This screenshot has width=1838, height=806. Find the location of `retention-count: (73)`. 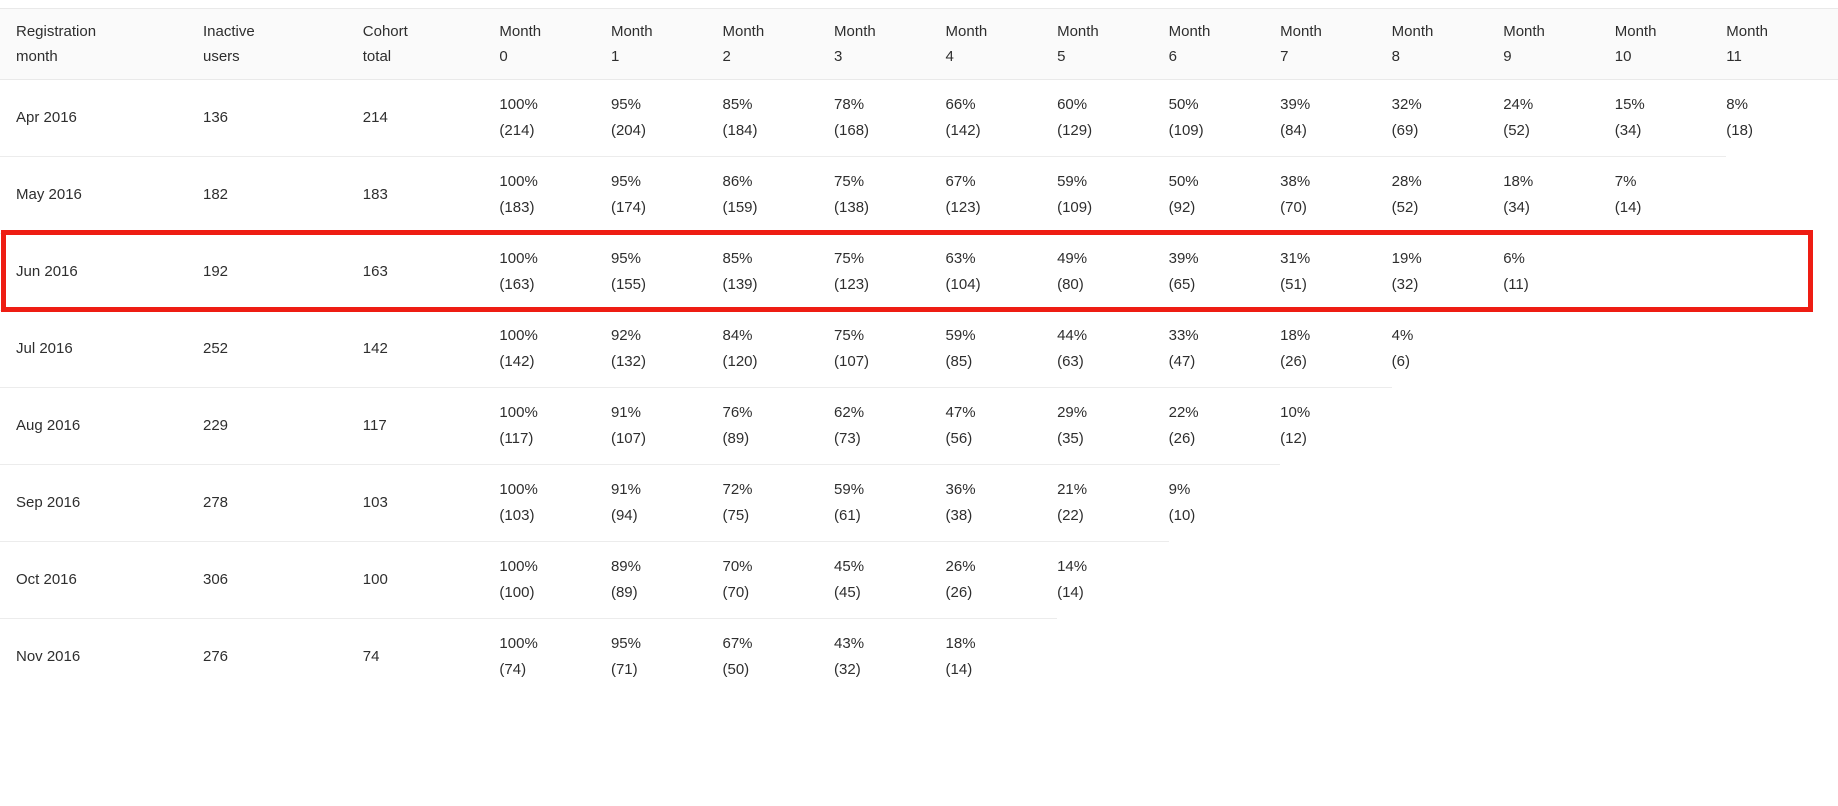

retention-count: (73) is located at coordinates (847, 438).